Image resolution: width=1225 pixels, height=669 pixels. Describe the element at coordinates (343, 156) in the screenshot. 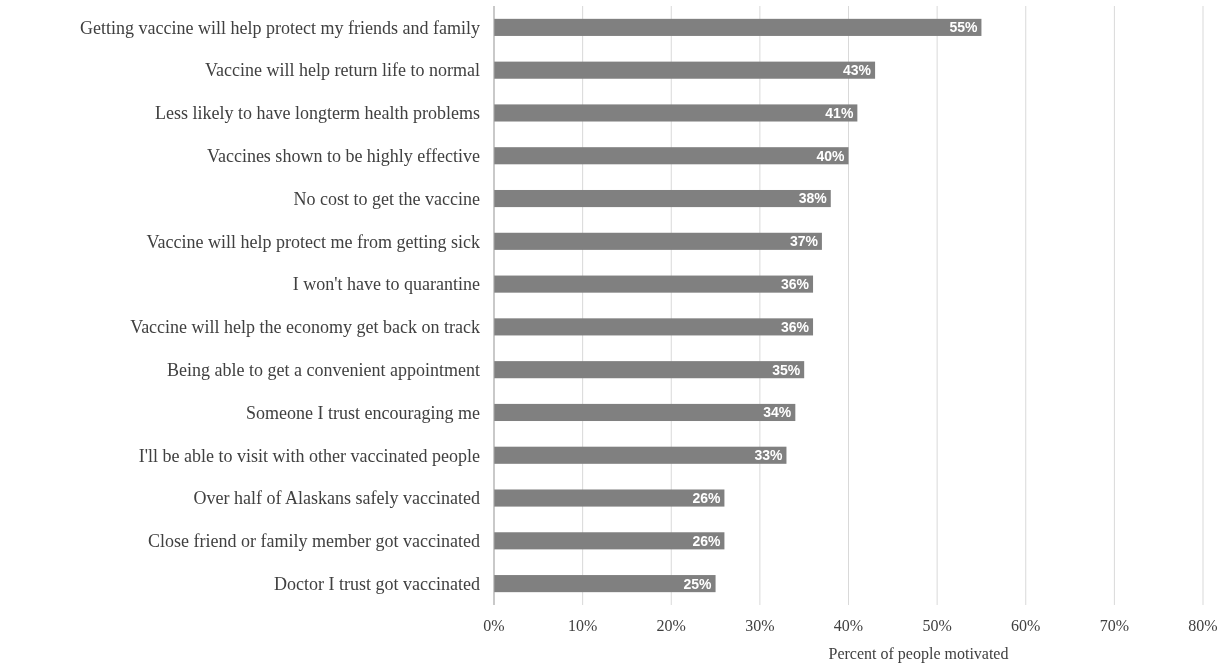

I see `y-tick-label: Vaccines shown to be highly effective` at that location.